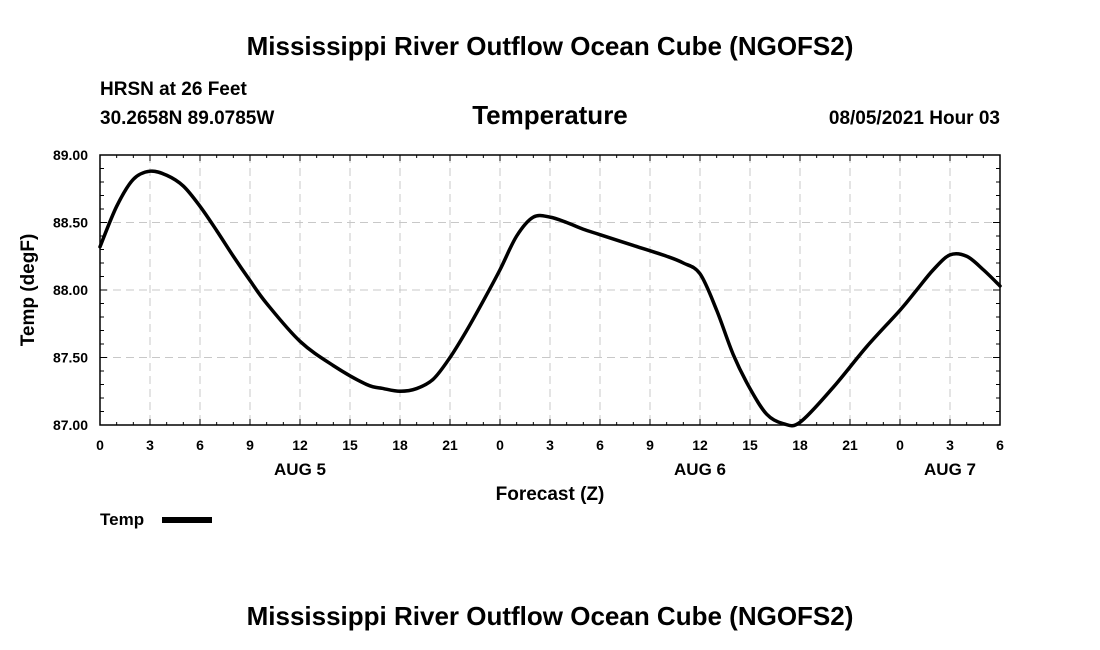 The width and height of the screenshot is (1100, 650). I want to click on y-tick-label: 89.00, so click(70, 155).